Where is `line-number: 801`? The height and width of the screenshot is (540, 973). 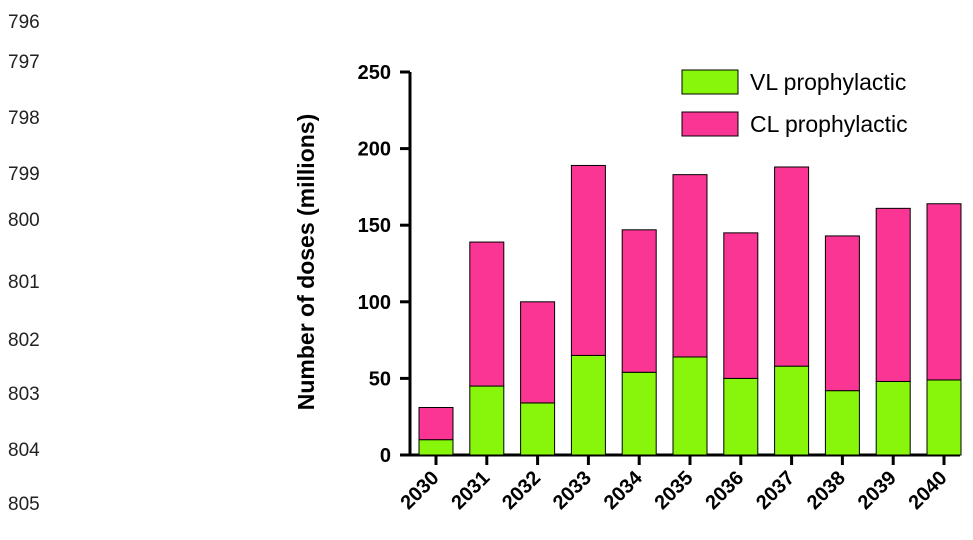 line-number: 801 is located at coordinates (24, 282).